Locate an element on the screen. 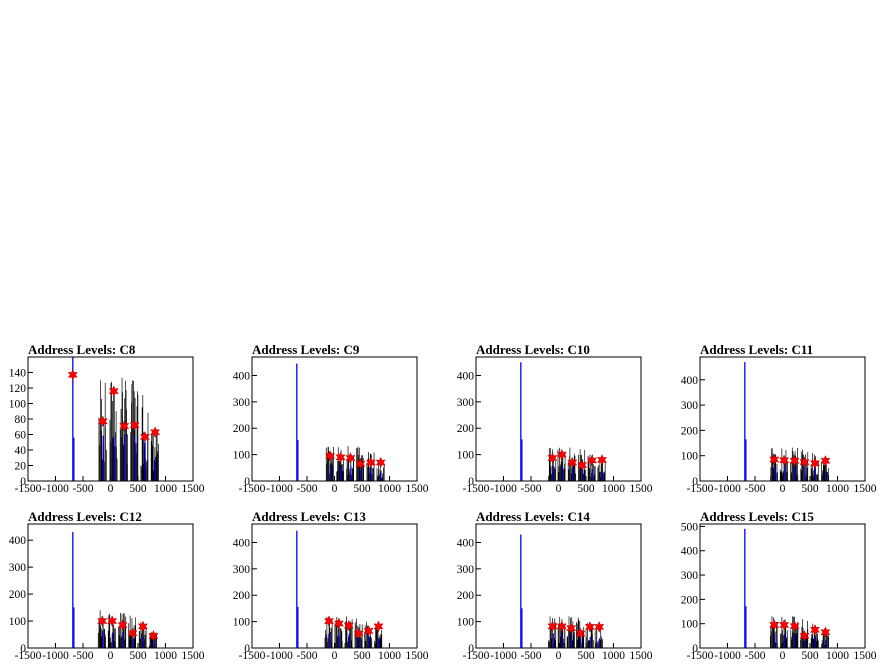  y-tick-label: 500 is located at coordinates (690, 527).